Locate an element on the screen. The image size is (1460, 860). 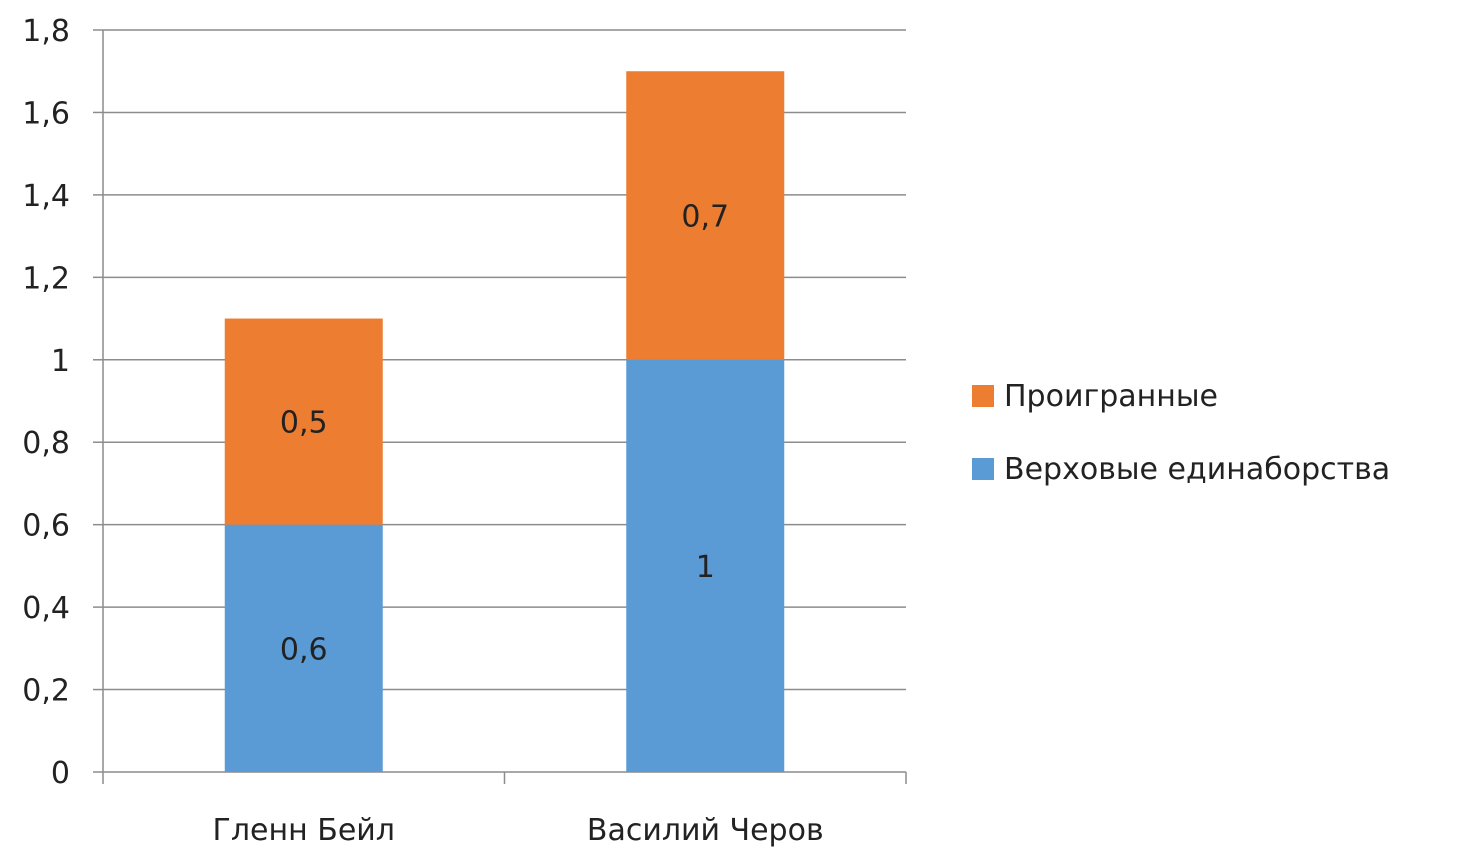
x-category-label: Василий Черов is located at coordinates (705, 830).